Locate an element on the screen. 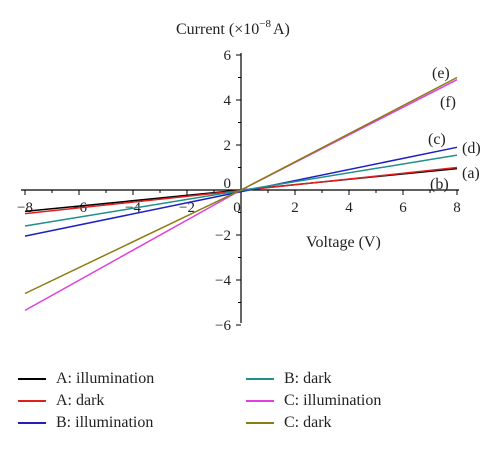 The width and height of the screenshot is (500, 452). curve-label: (c) is located at coordinates (437, 139).